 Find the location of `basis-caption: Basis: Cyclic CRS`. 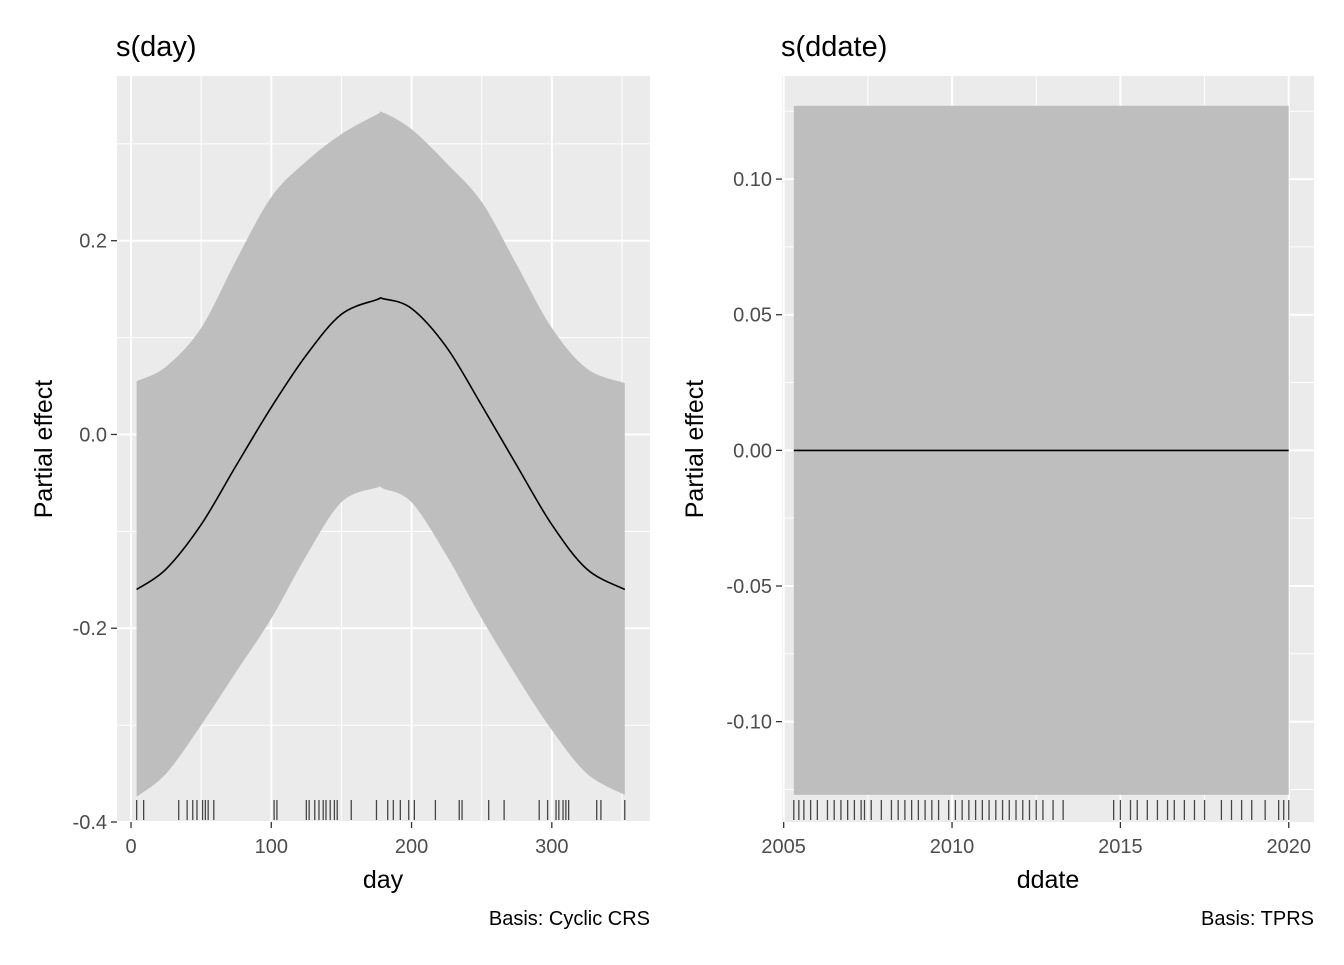

basis-caption: Basis: Cyclic CRS is located at coordinates (569, 919).